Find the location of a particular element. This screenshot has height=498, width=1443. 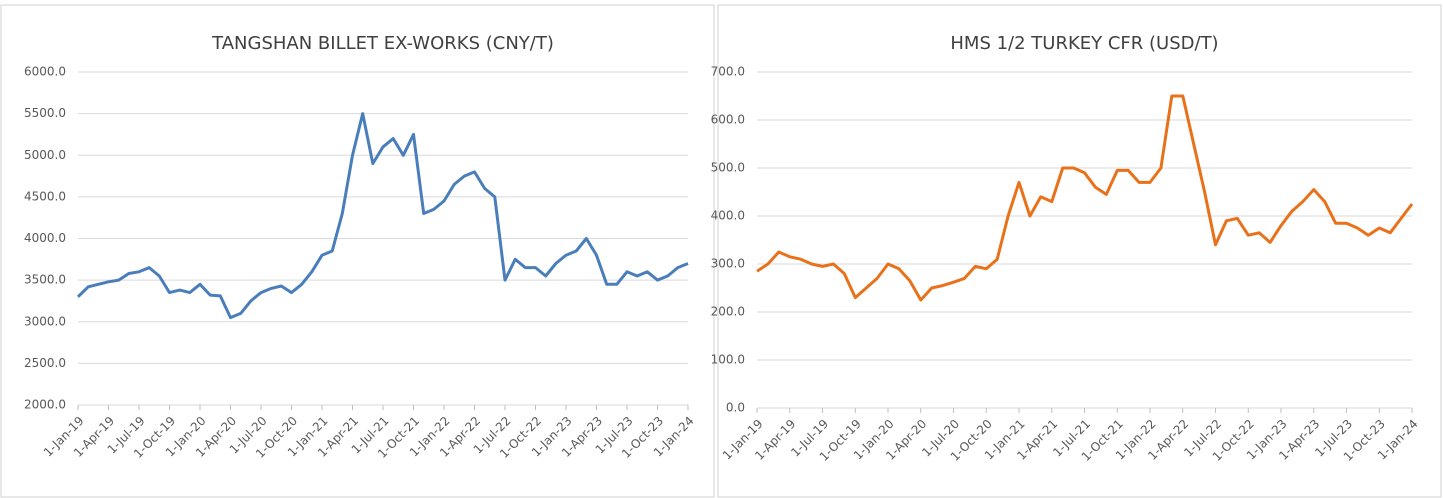

y-tick-label: 4000.0 is located at coordinates (45, 238).